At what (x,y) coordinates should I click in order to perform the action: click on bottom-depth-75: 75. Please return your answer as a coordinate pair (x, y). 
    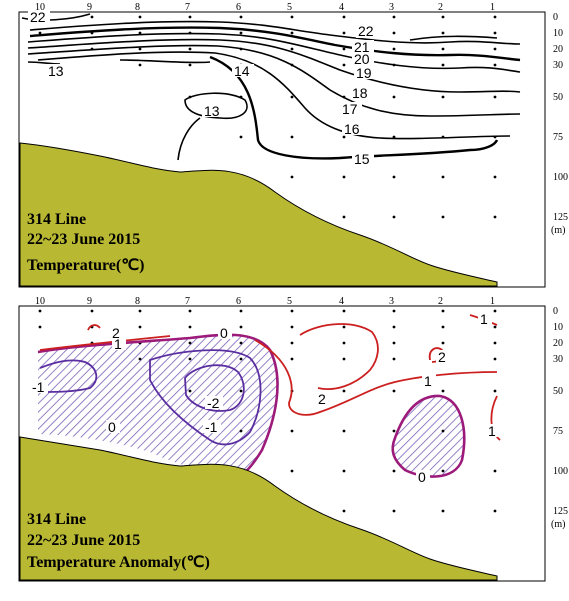
    Looking at the image, I should click on (558, 431).